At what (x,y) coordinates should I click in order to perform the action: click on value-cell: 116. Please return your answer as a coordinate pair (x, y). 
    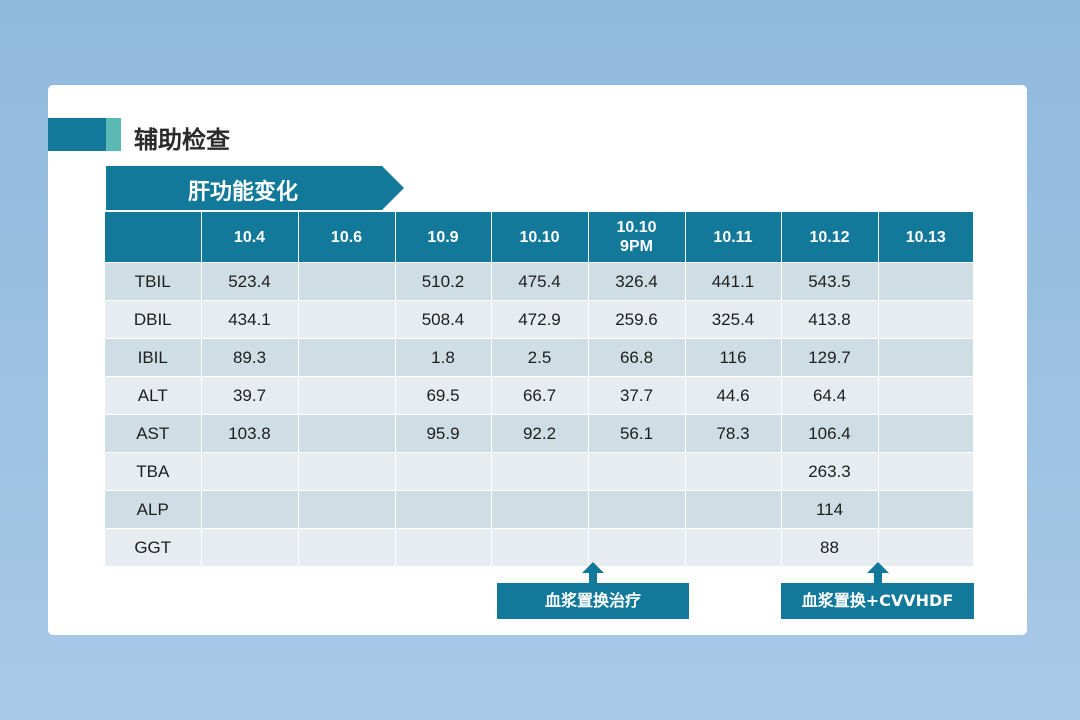
    Looking at the image, I should click on (733, 357).